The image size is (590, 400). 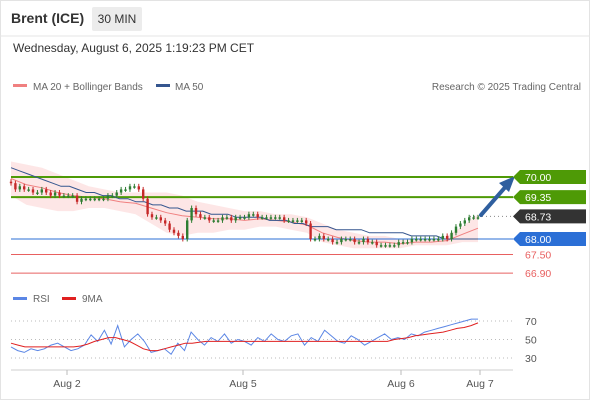 I want to click on price-label-text: 68.73, so click(x=538, y=217).